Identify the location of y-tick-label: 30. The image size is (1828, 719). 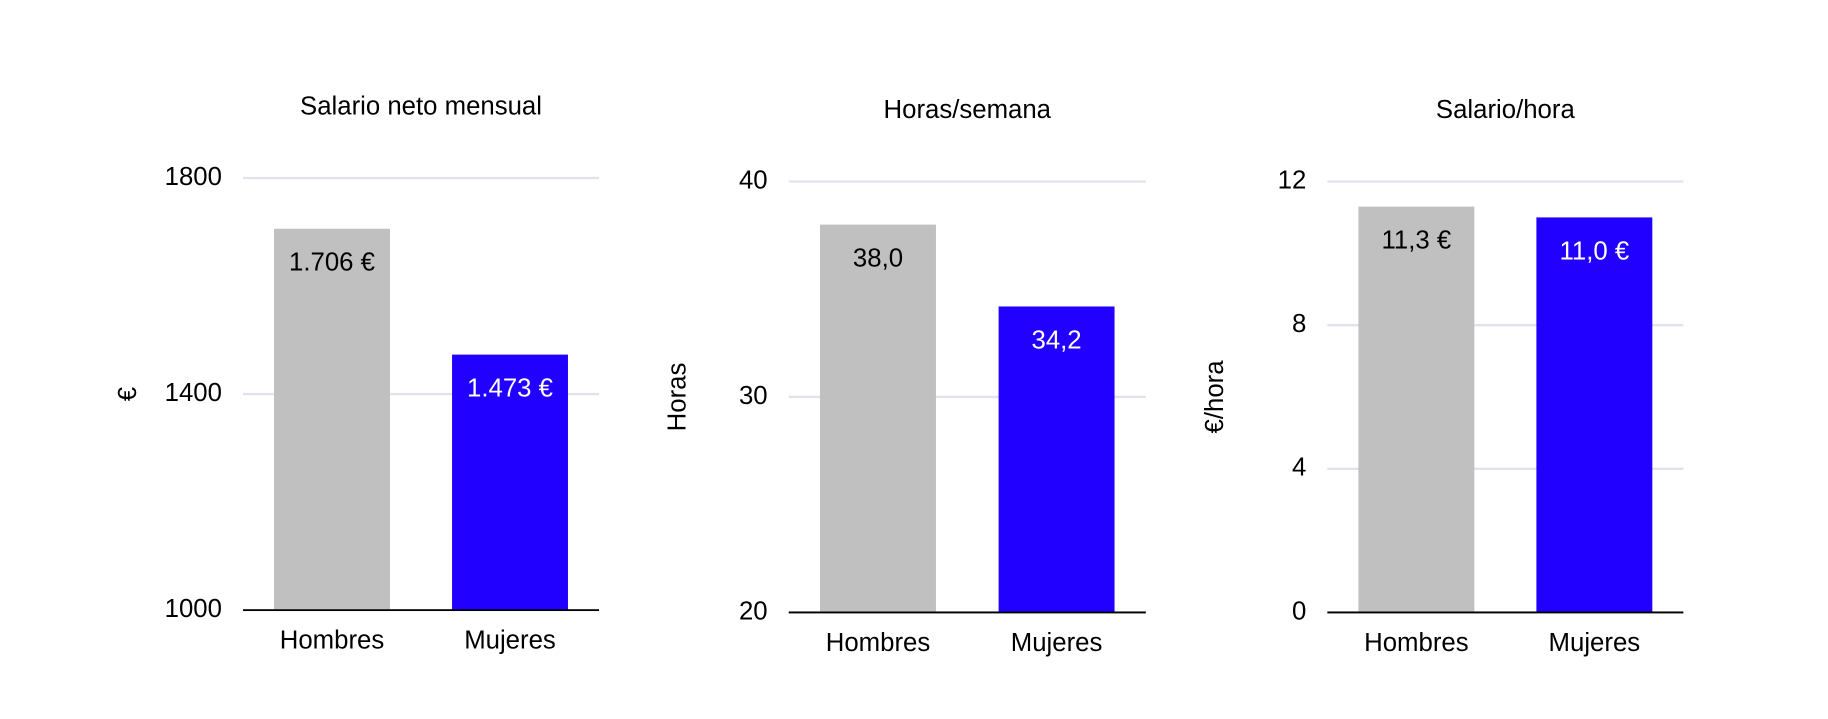
(753, 396).